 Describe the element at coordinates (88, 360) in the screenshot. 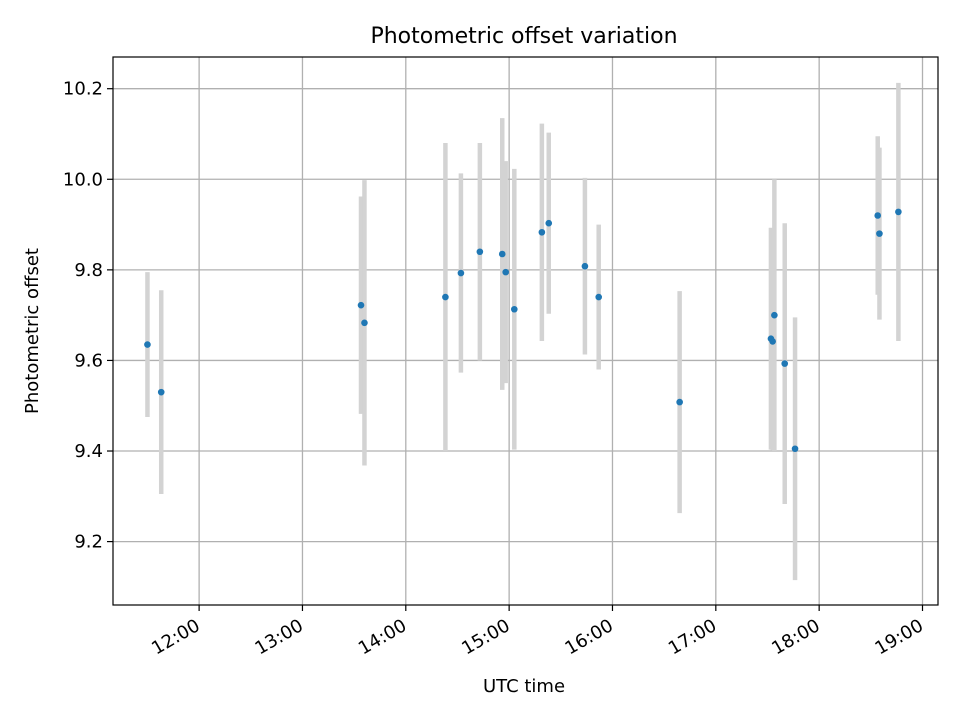

I see `y-tick-label: 9.6` at that location.